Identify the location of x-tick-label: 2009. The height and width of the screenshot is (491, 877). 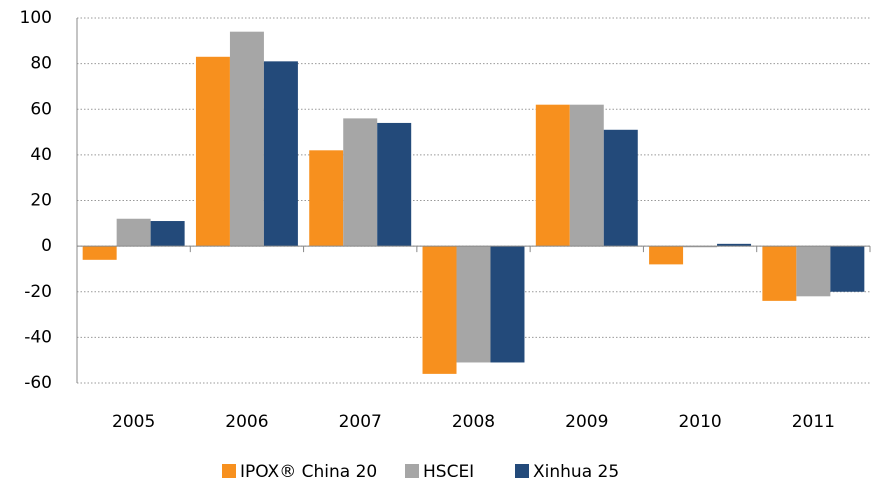
(586, 422).